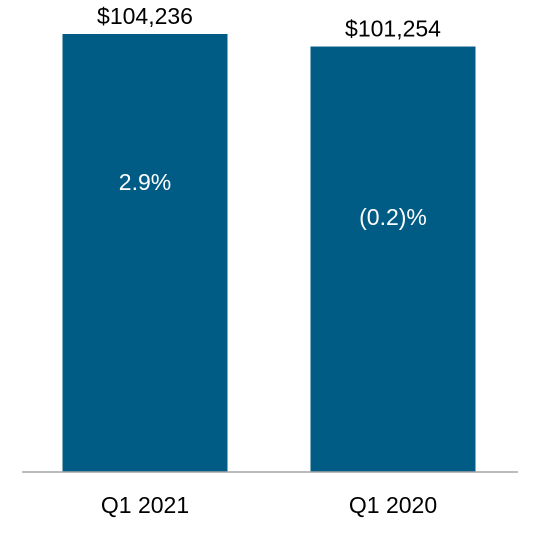  What do you see at coordinates (145, 505) in the screenshot?
I see `category-label-q1-2021: Q1 2021` at bounding box center [145, 505].